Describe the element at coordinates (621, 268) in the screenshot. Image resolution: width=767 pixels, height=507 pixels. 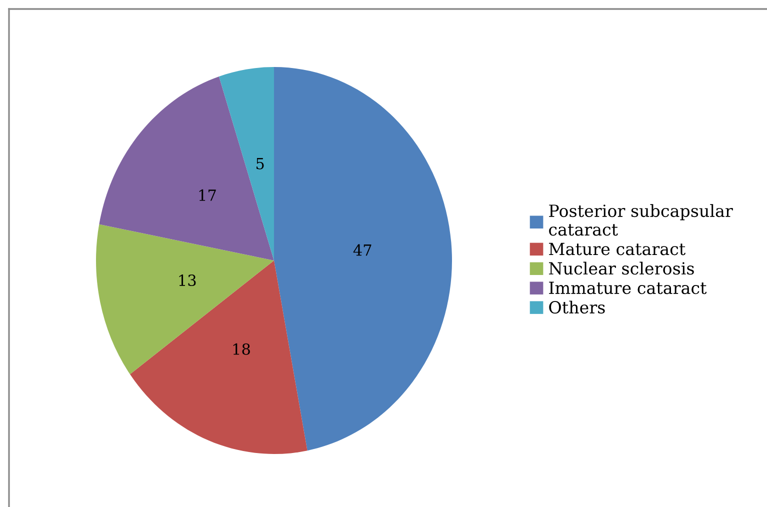
I see `legend-label: Nuclear sclerosis` at that location.